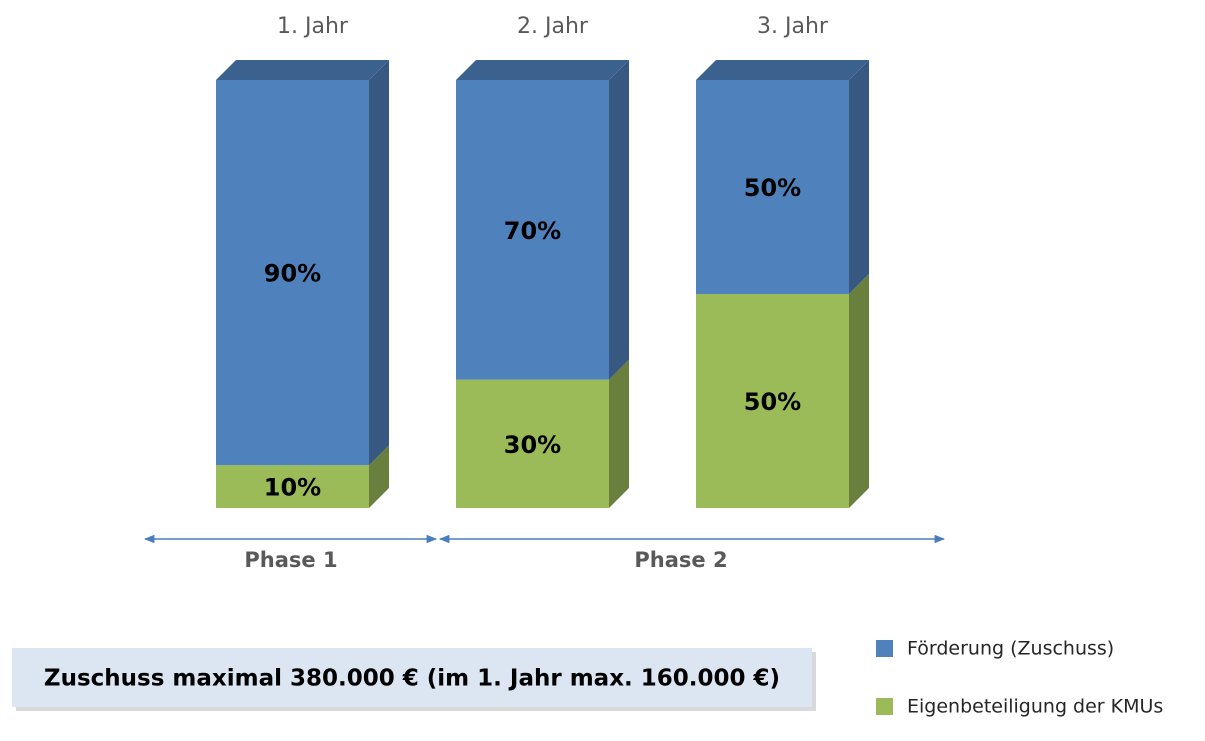 This screenshot has width=1205, height=741. I want to click on value-label: 30%, so click(532, 445).